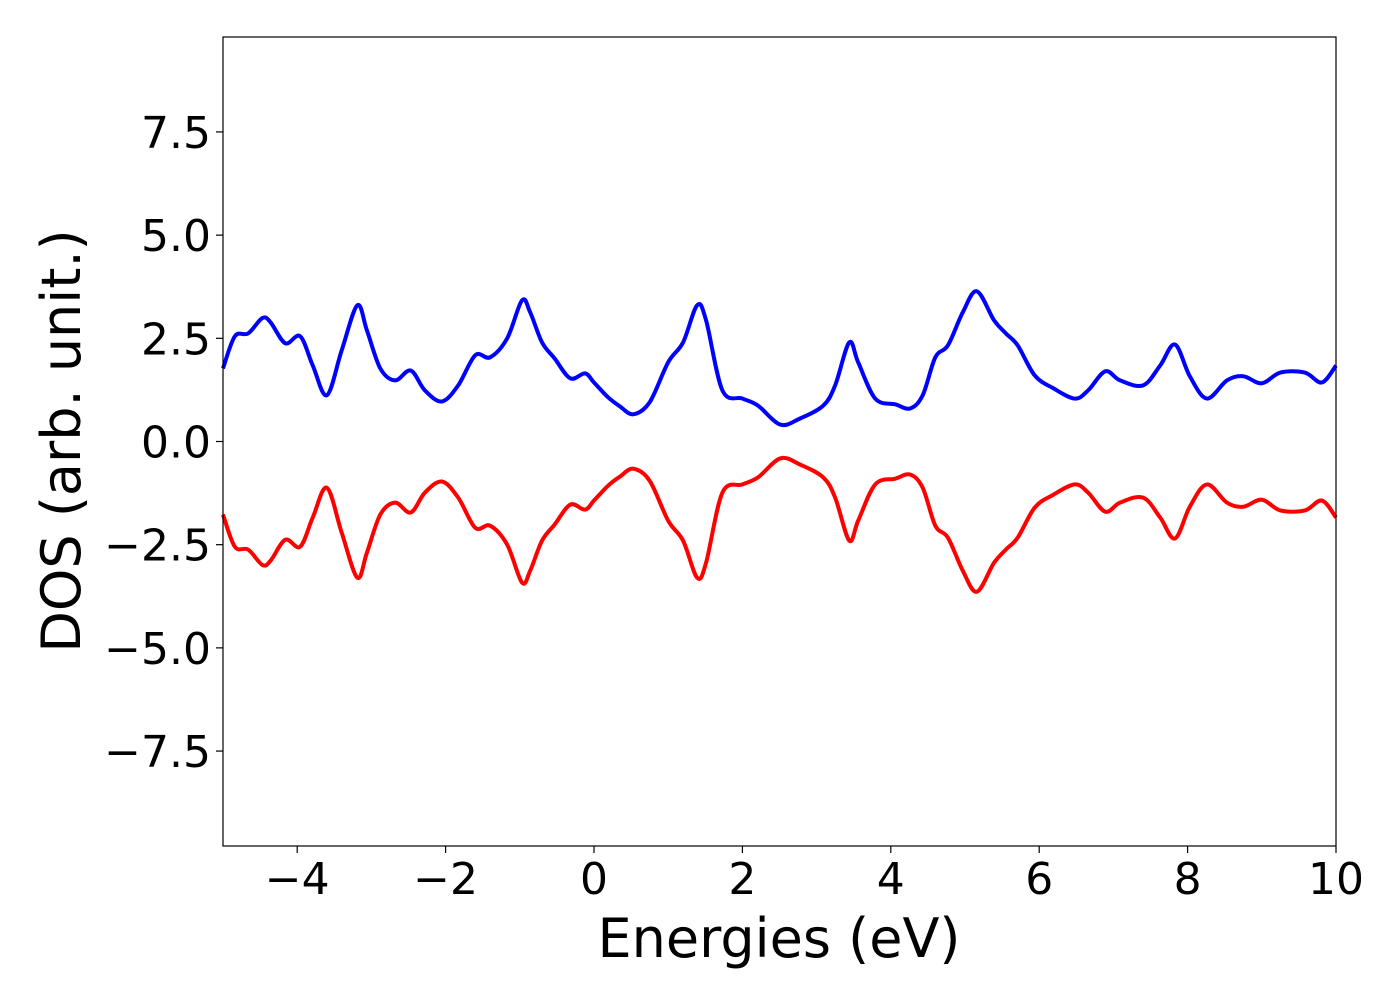 The image size is (1400, 1000). What do you see at coordinates (176, 236) in the screenshot?
I see `y-tick-label: 5.0` at bounding box center [176, 236].